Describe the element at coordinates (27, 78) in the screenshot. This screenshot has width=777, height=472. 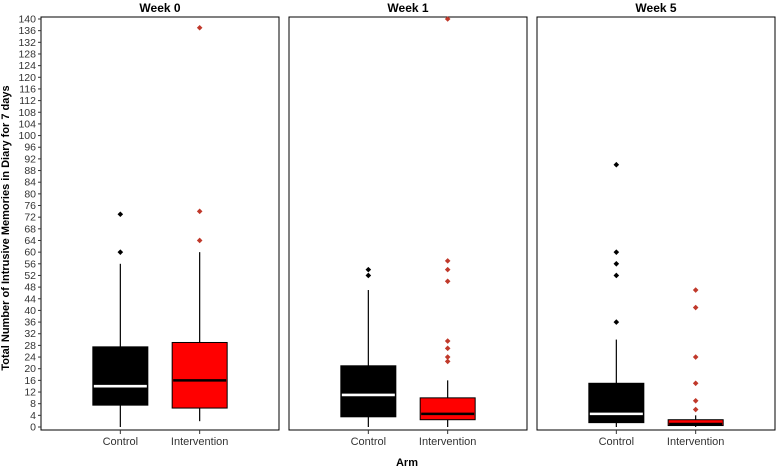
I see `y-tick-label: 120` at that location.